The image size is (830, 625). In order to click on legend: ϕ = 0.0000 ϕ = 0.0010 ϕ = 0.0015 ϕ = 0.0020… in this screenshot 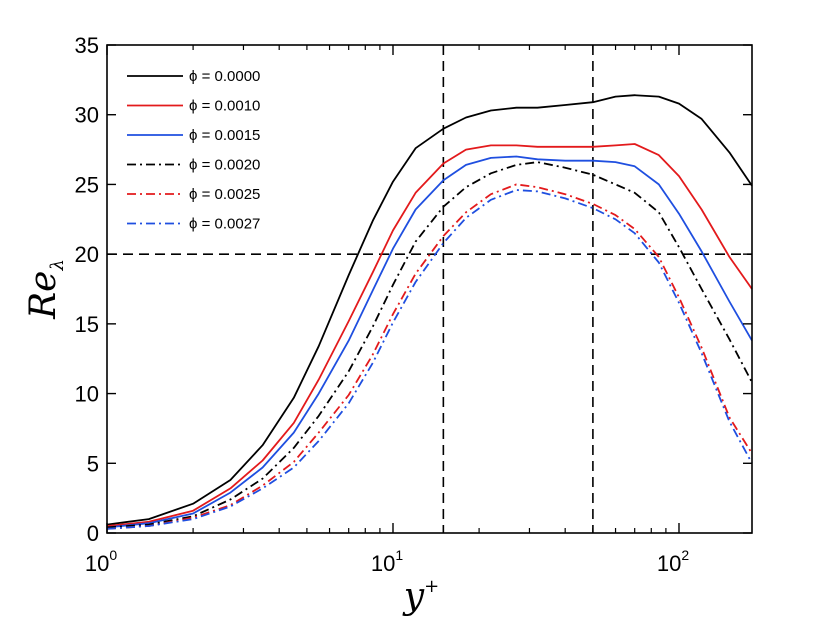, I will do `click(193, 150)`.